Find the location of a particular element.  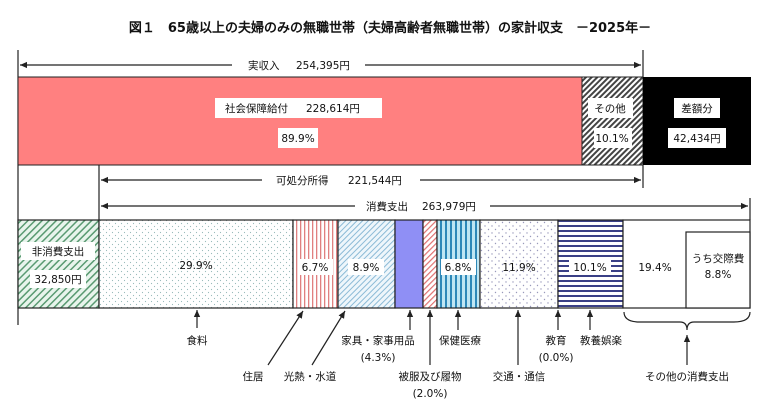

furniture-label: 家具・家事用品 is located at coordinates (378, 340).